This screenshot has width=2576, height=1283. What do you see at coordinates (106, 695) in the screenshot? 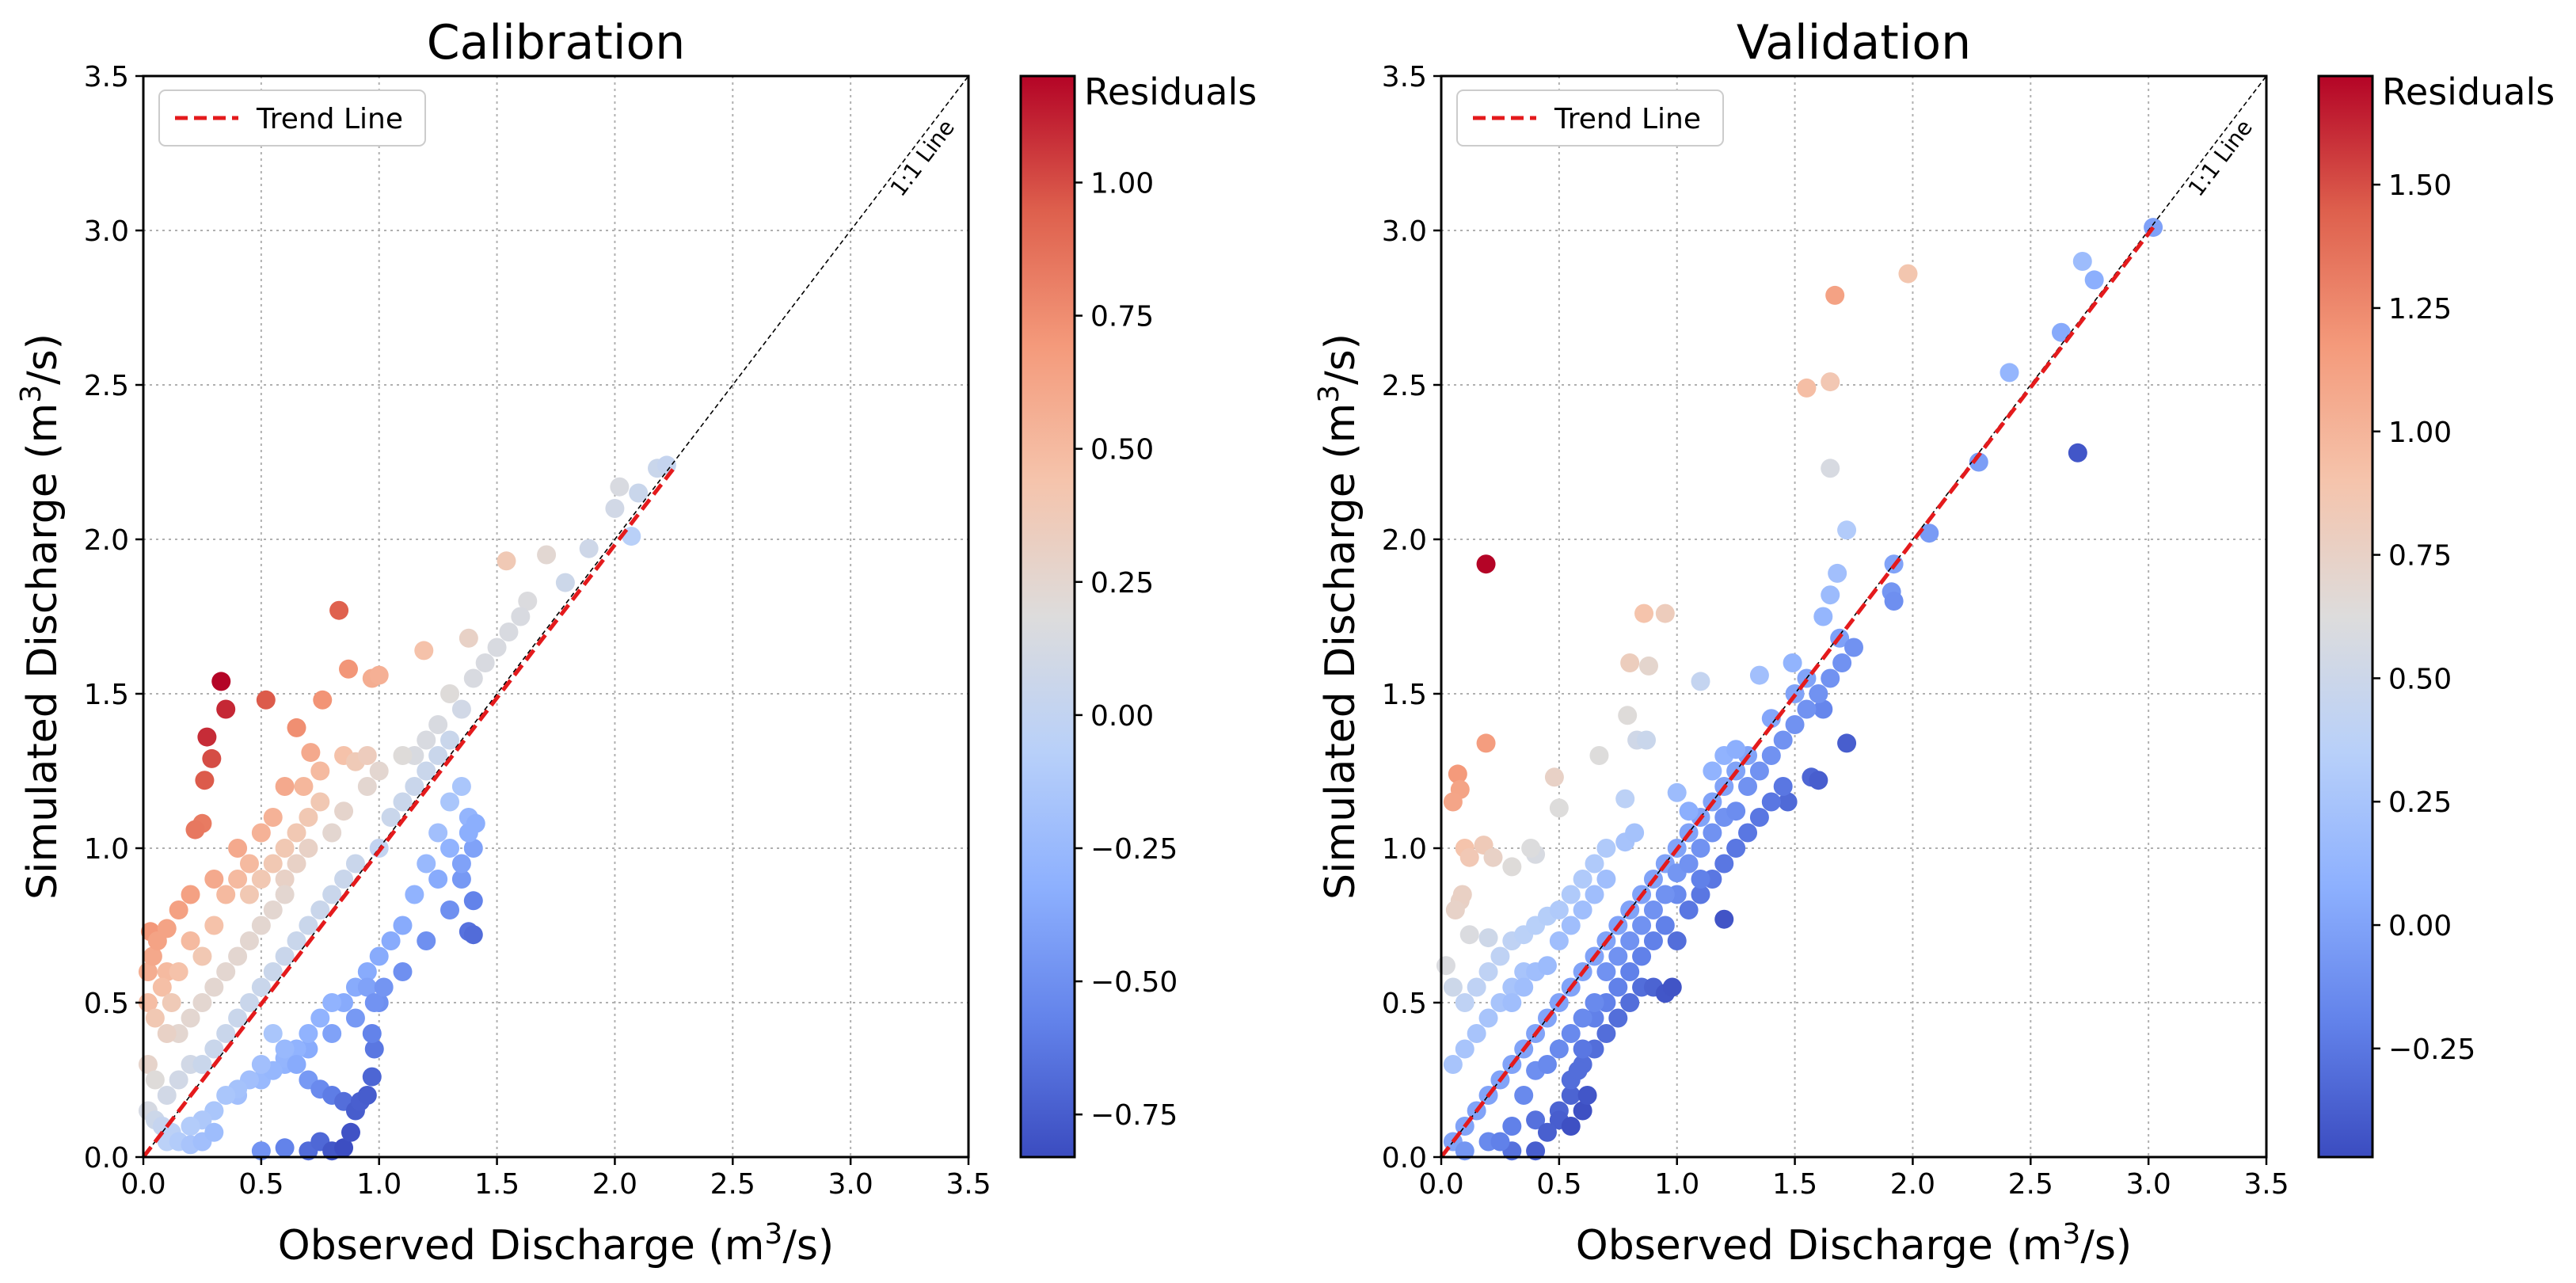
I see `y-tick-label: 1.5` at bounding box center [106, 695].